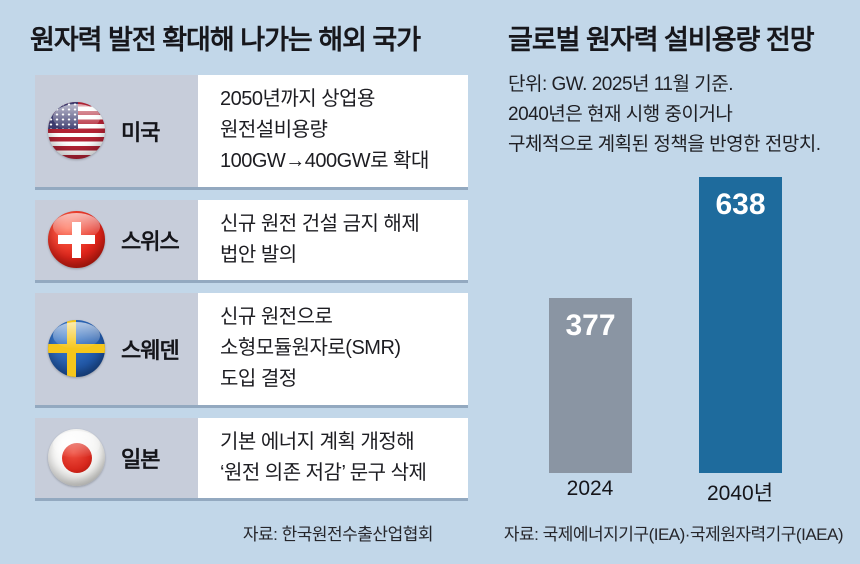 The image size is (860, 564). What do you see at coordinates (338, 534) in the screenshot?
I see `left-source-note: 자료: 한국원전수출산업협회` at bounding box center [338, 534].